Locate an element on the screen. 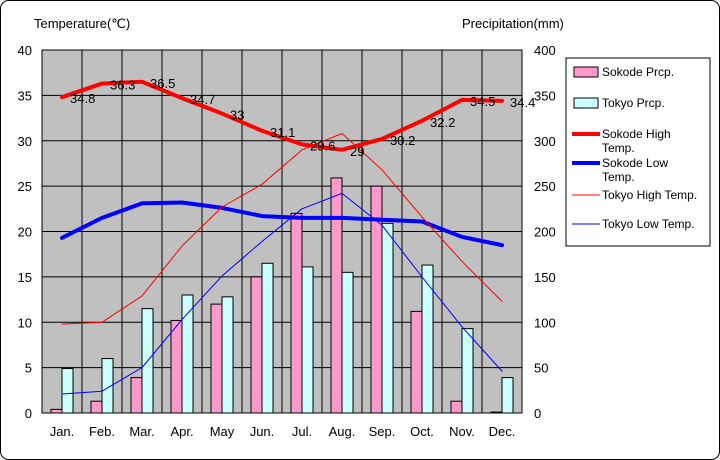  y-tick-label-left: 30 is located at coordinates (25, 141).